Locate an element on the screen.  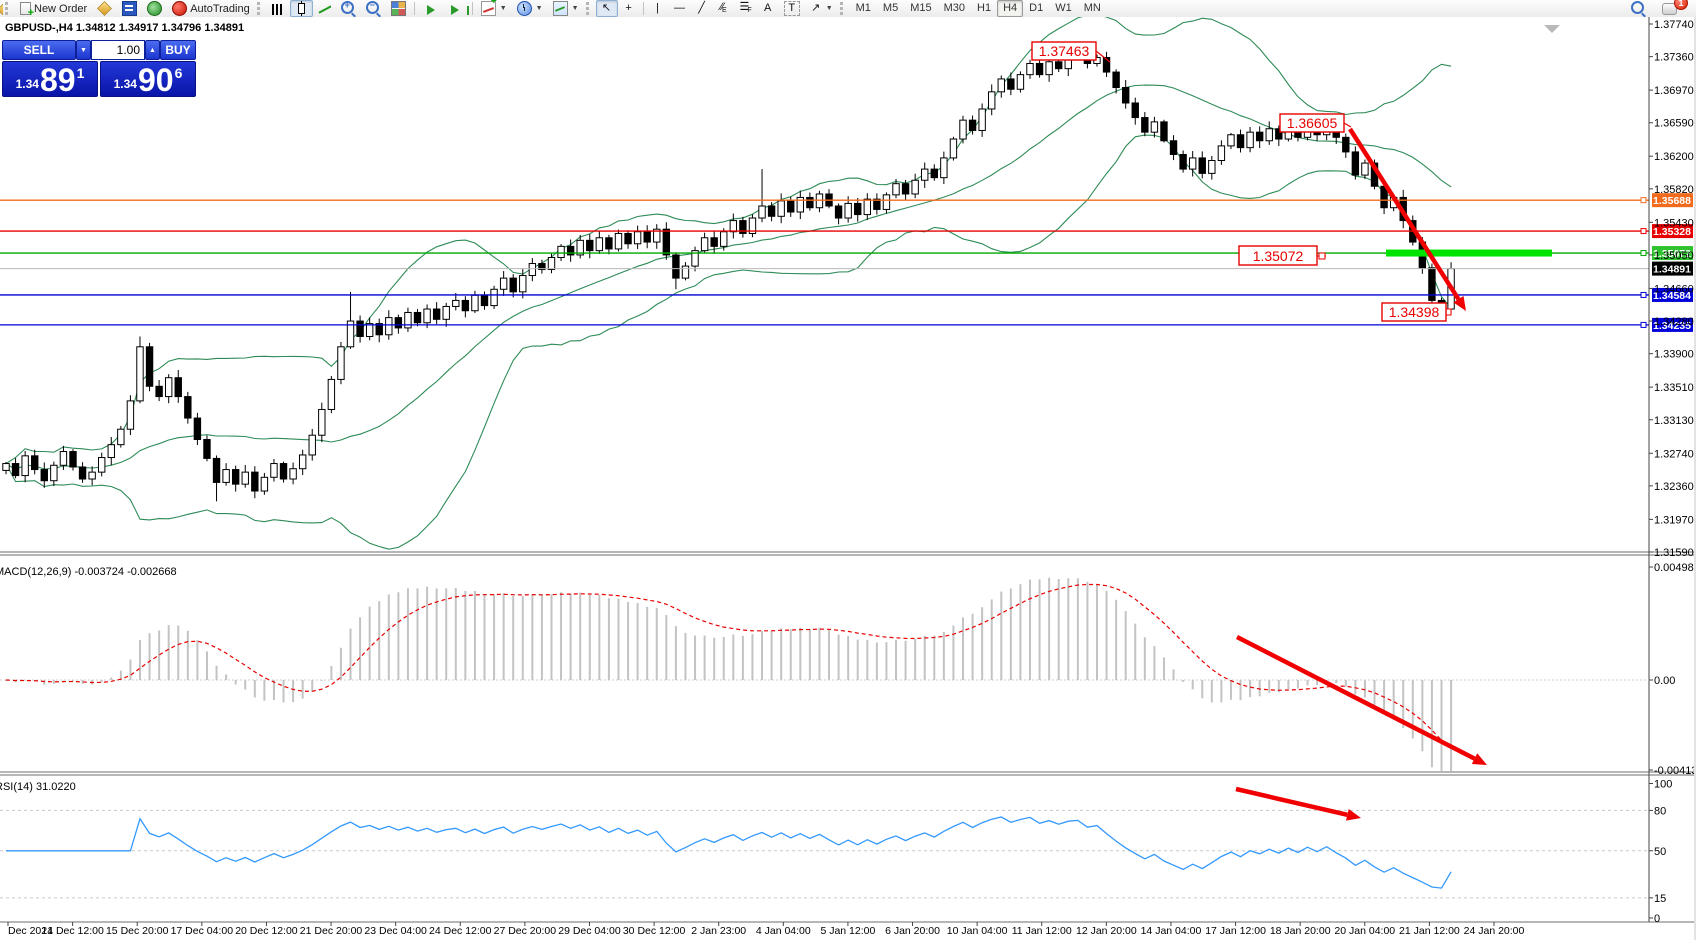
price-axis-tick: 1.35050 is located at coordinates (1674, 256).